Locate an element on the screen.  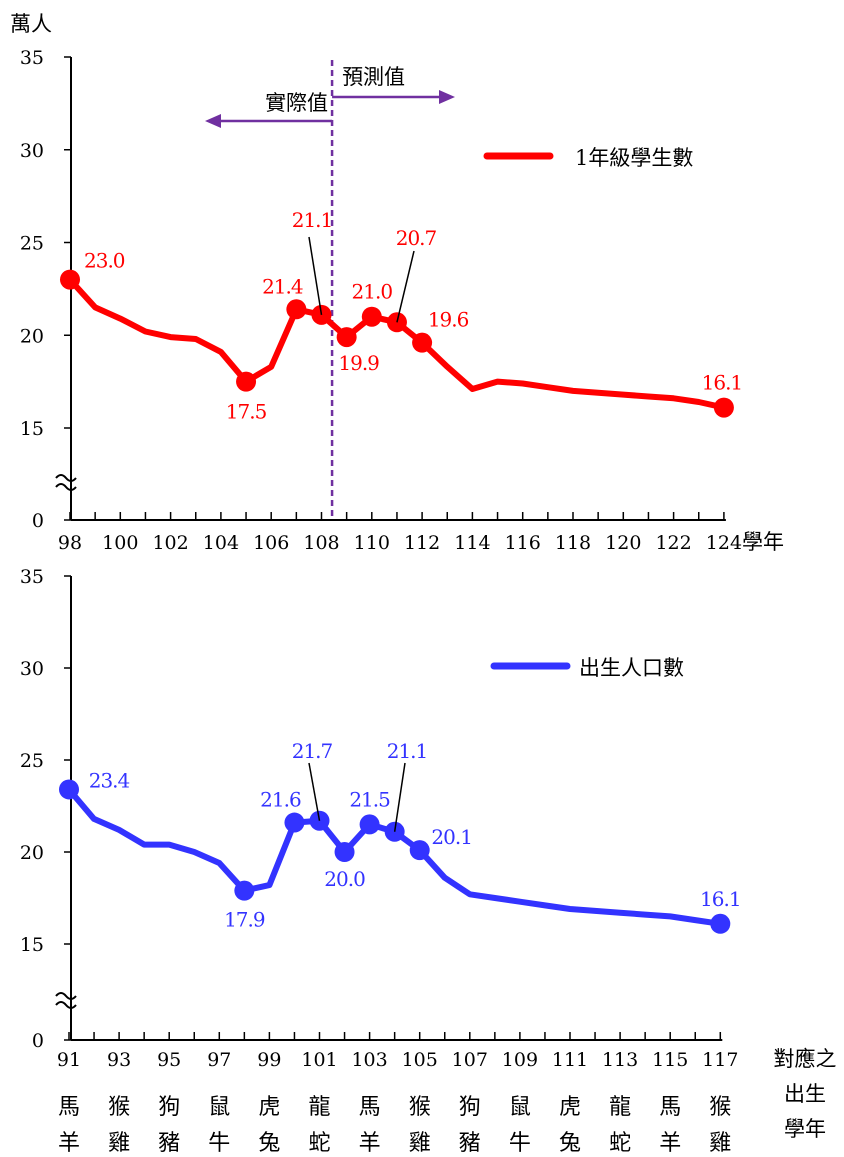
data-label: 20.7 is located at coordinates (416, 238).